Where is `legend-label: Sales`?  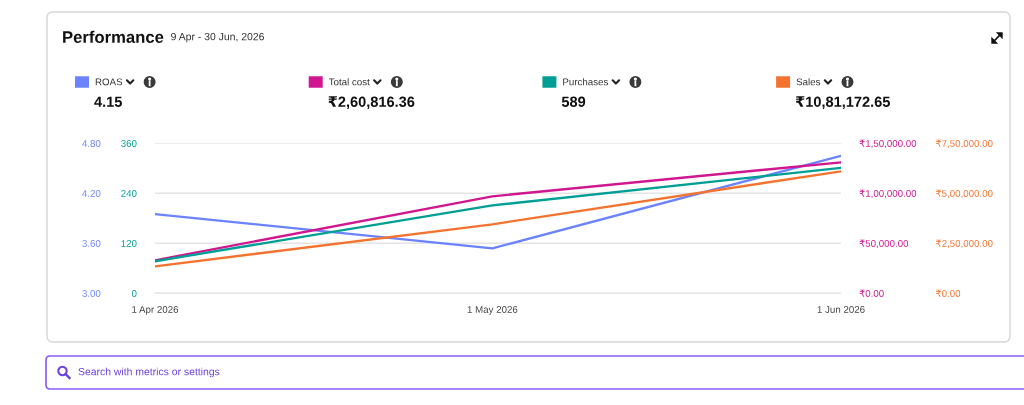
legend-label: Sales is located at coordinates (808, 82).